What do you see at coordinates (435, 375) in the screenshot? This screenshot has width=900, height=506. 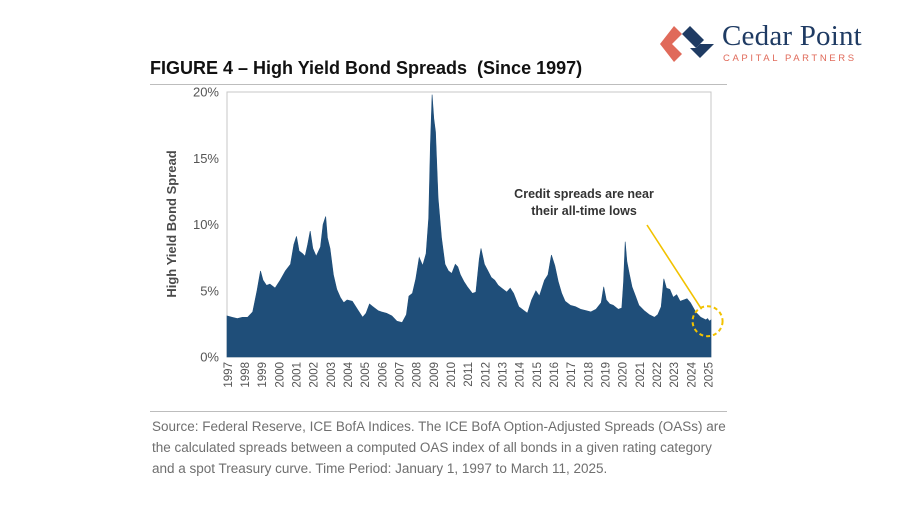 I see `x-tick-label: 2009` at bounding box center [435, 375].